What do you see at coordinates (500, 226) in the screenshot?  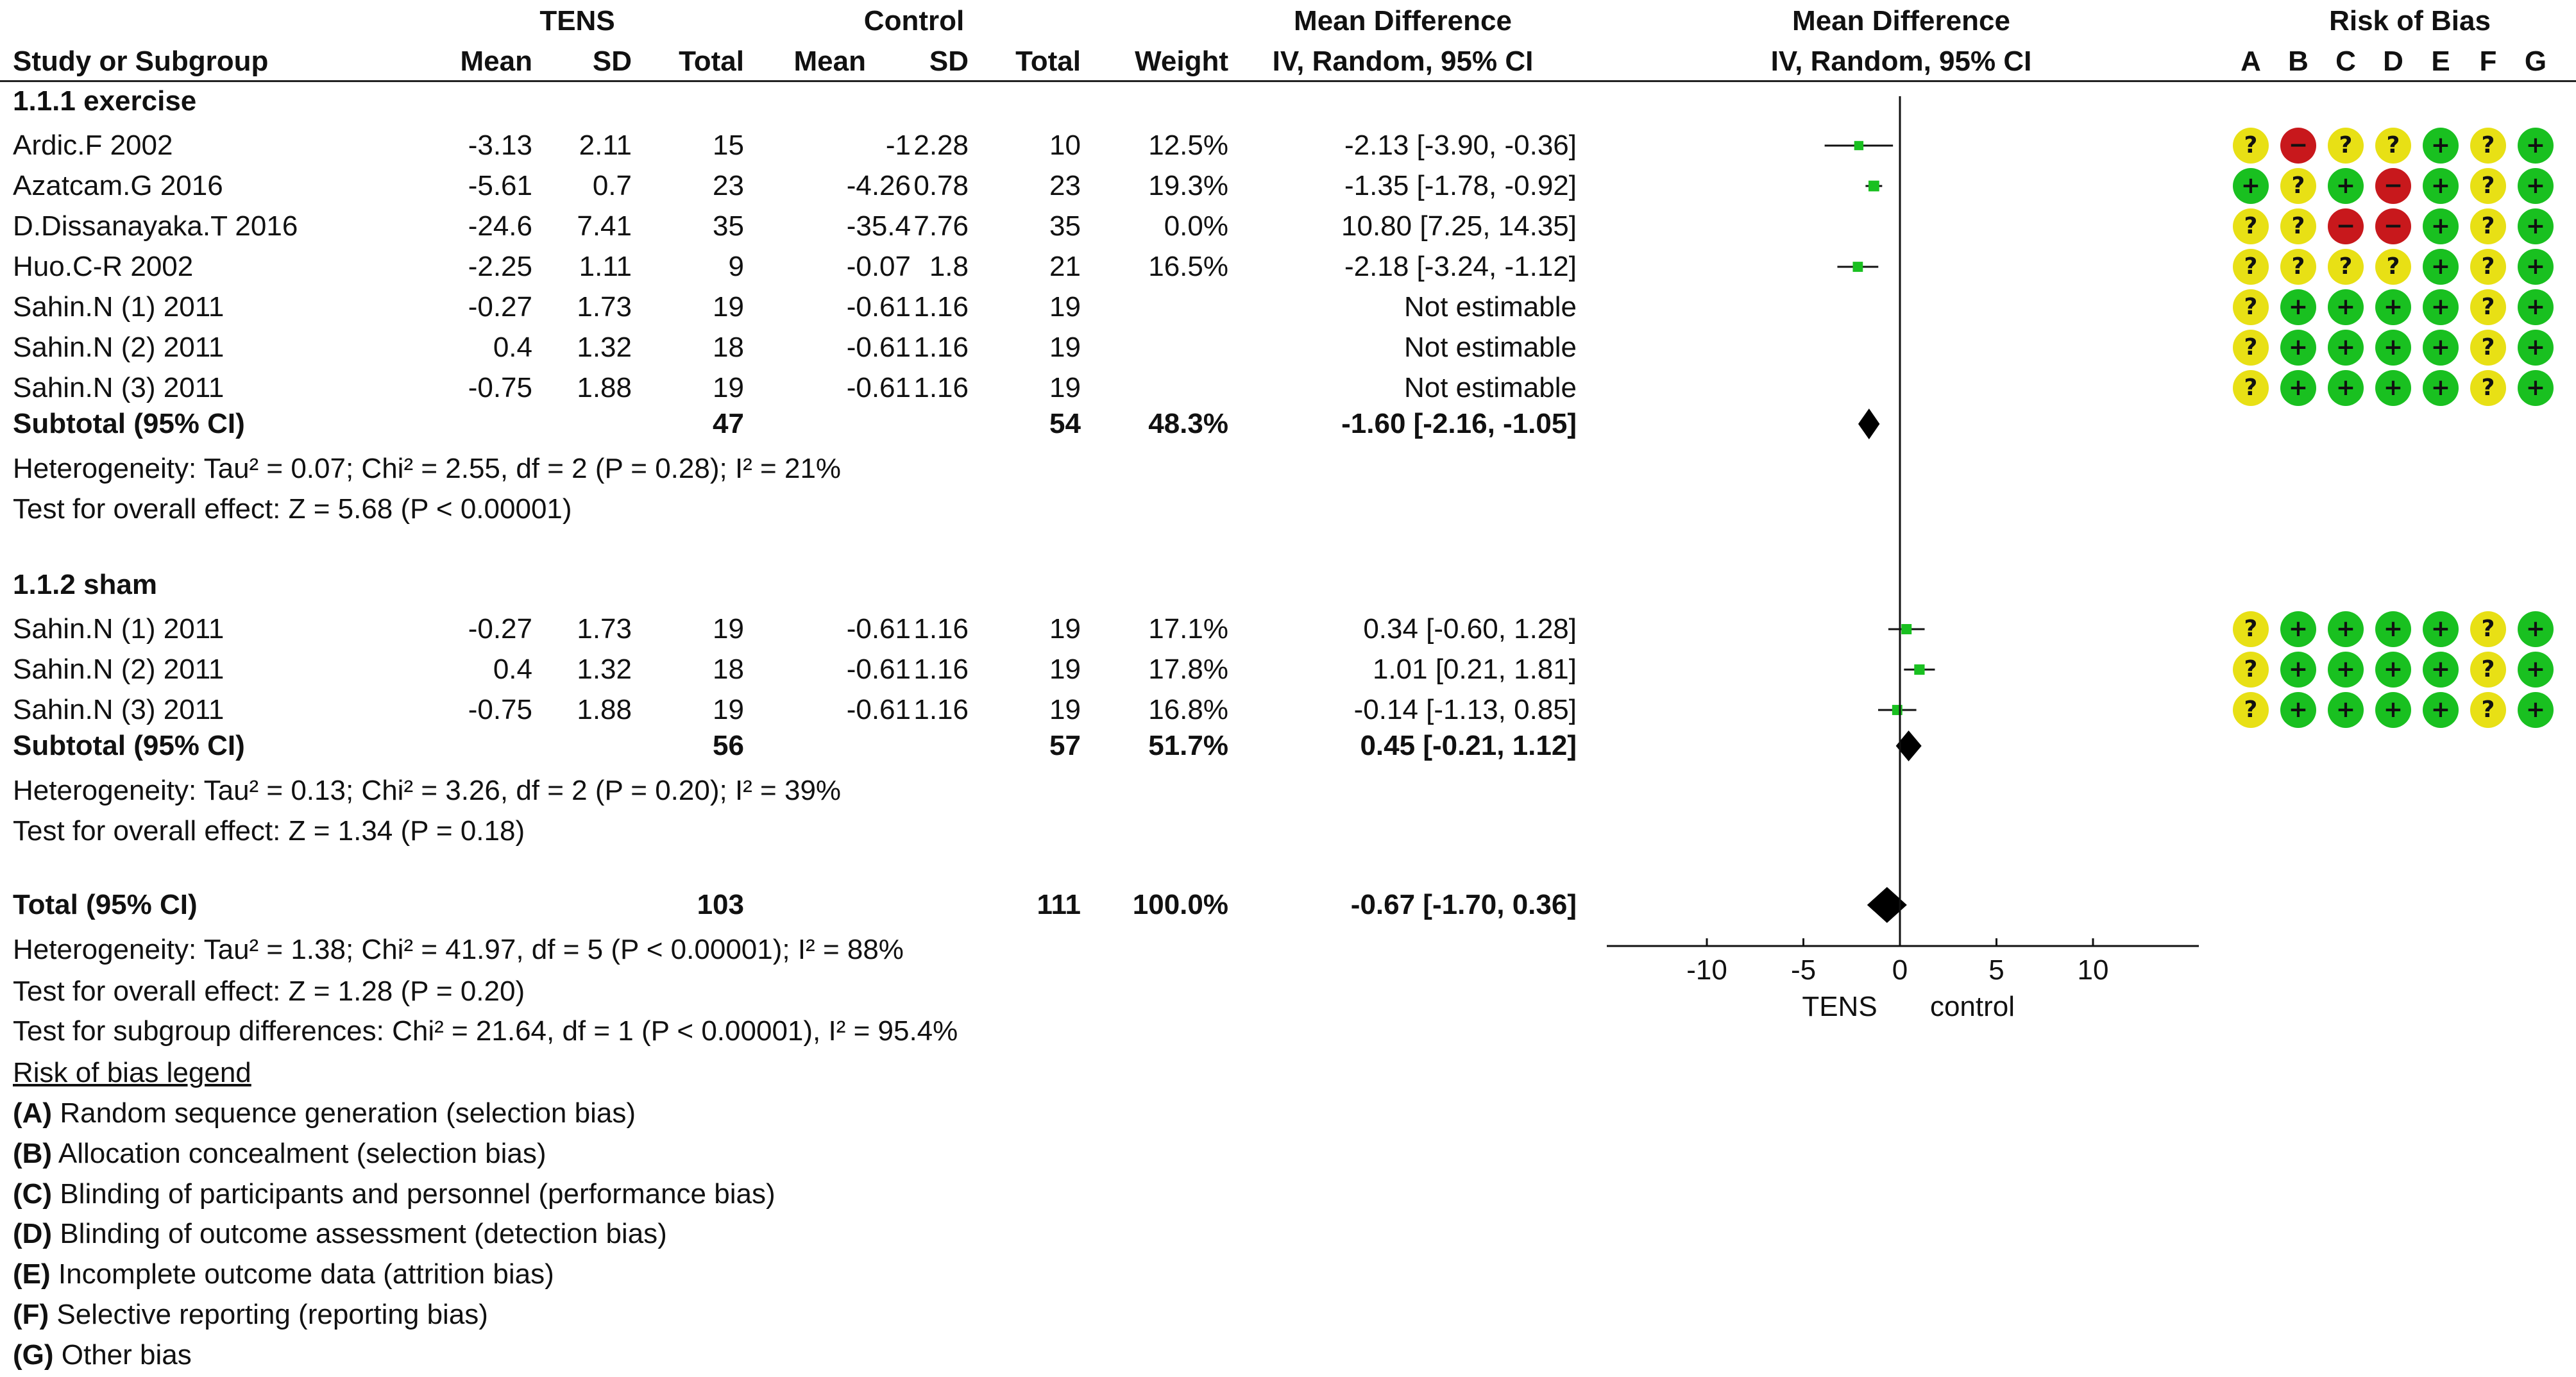 I see `tens-mean: -24.6` at bounding box center [500, 226].